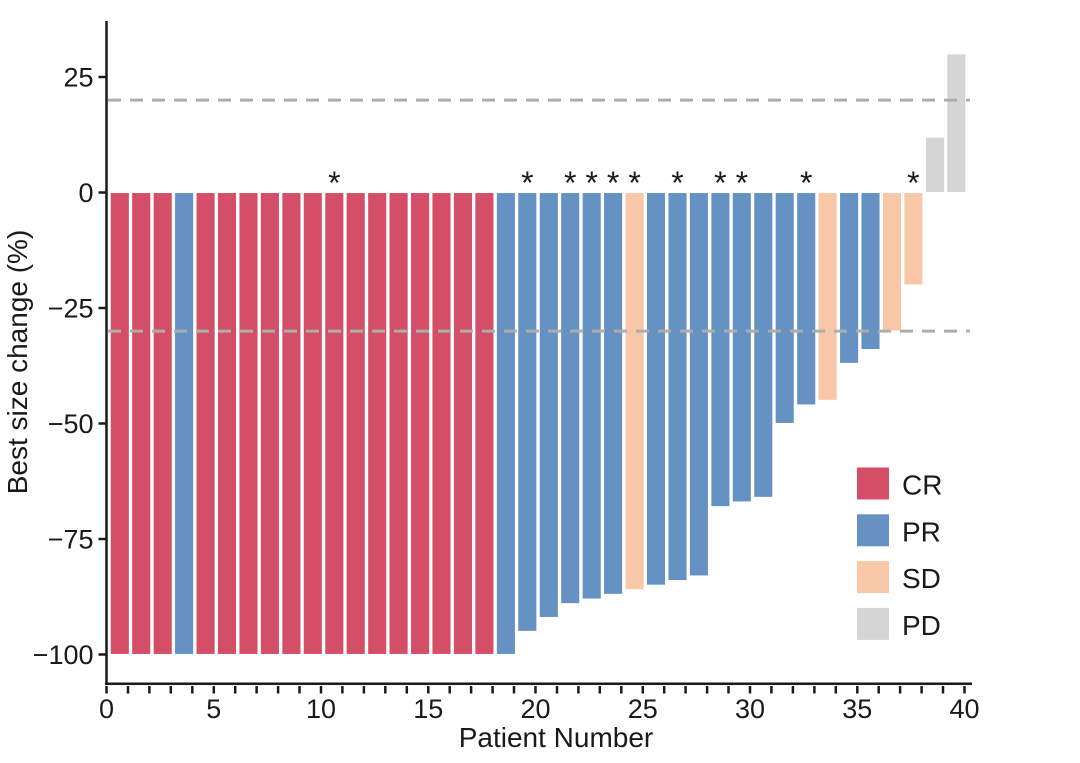 The image size is (1080, 763). I want to click on legend-item-cr: CR, so click(899, 484).